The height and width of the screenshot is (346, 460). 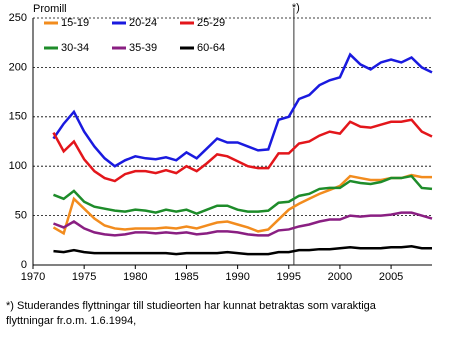 What do you see at coordinates (296, 8) in the screenshot?
I see `annotation: *)` at bounding box center [296, 8].